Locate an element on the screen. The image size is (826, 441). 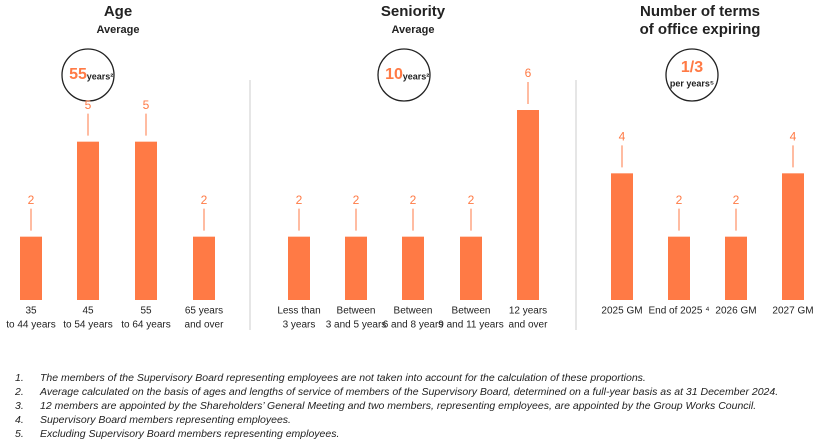
panel-title: Number of terms is located at coordinates (700, 11).